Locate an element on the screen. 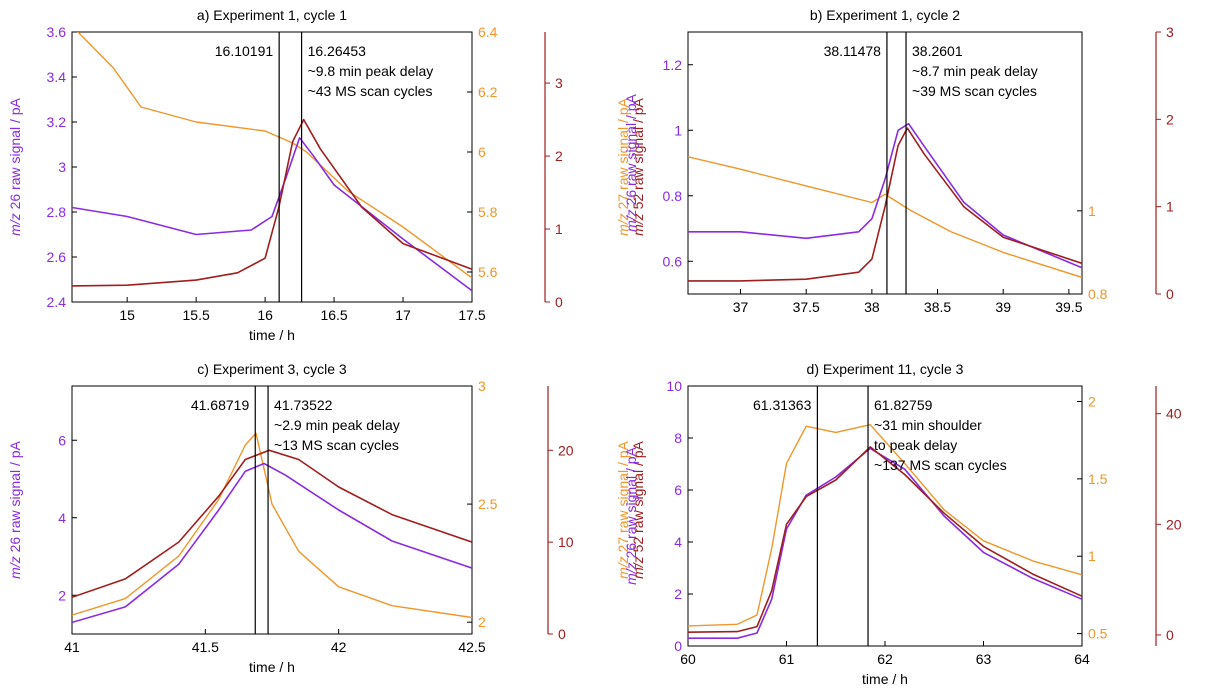  y-tick-label-m27: 0.5 is located at coordinates (1098, 634).